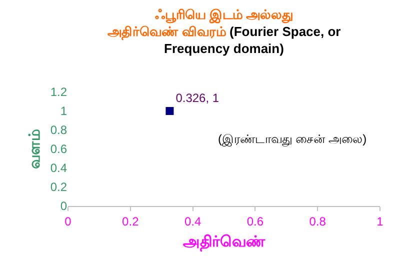  I want to click on y-tick-label: 0.2, so click(59, 187).